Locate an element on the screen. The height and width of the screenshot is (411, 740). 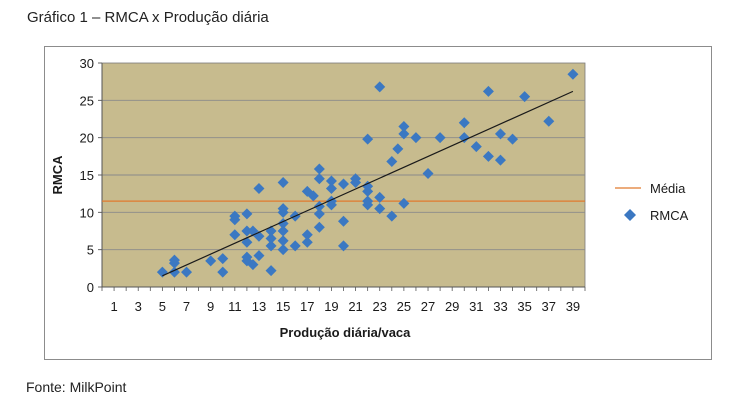
x-axis-label: Produção diária/vaca is located at coordinates (346, 332).